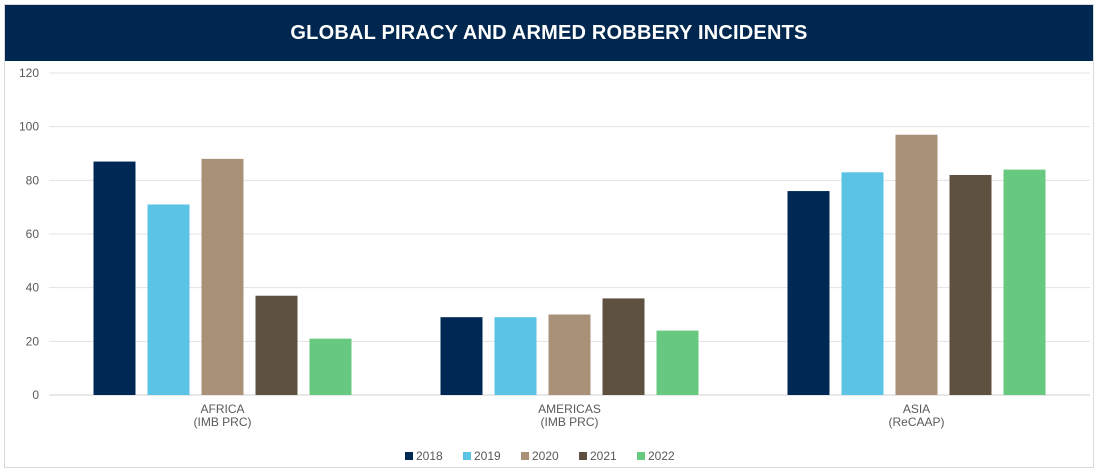 This screenshot has height=472, width=1100. What do you see at coordinates (222, 409) in the screenshot?
I see `x-tick-label: AFRICA` at bounding box center [222, 409].